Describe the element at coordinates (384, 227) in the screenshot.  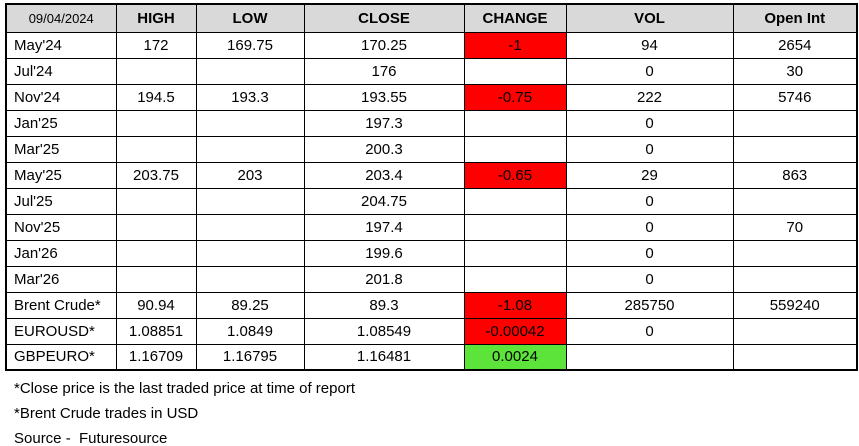
I see `close-cell: 197.4` at that location.